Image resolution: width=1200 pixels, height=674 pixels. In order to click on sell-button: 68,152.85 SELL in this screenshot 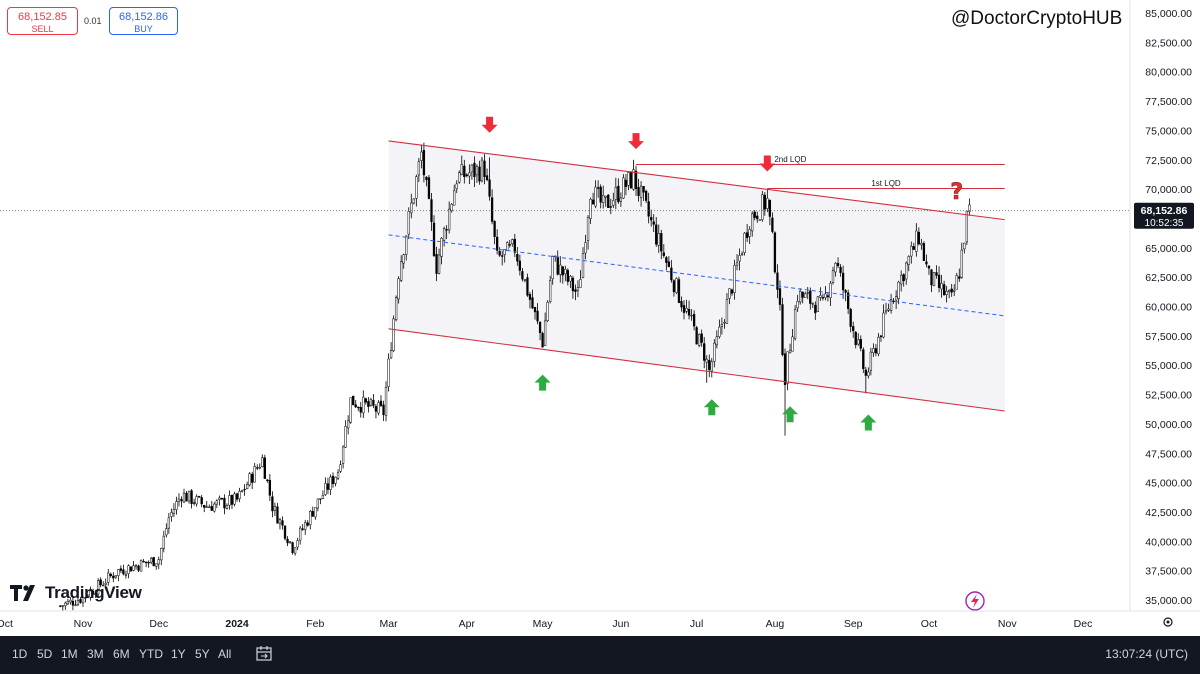, I will do `click(42, 21)`.